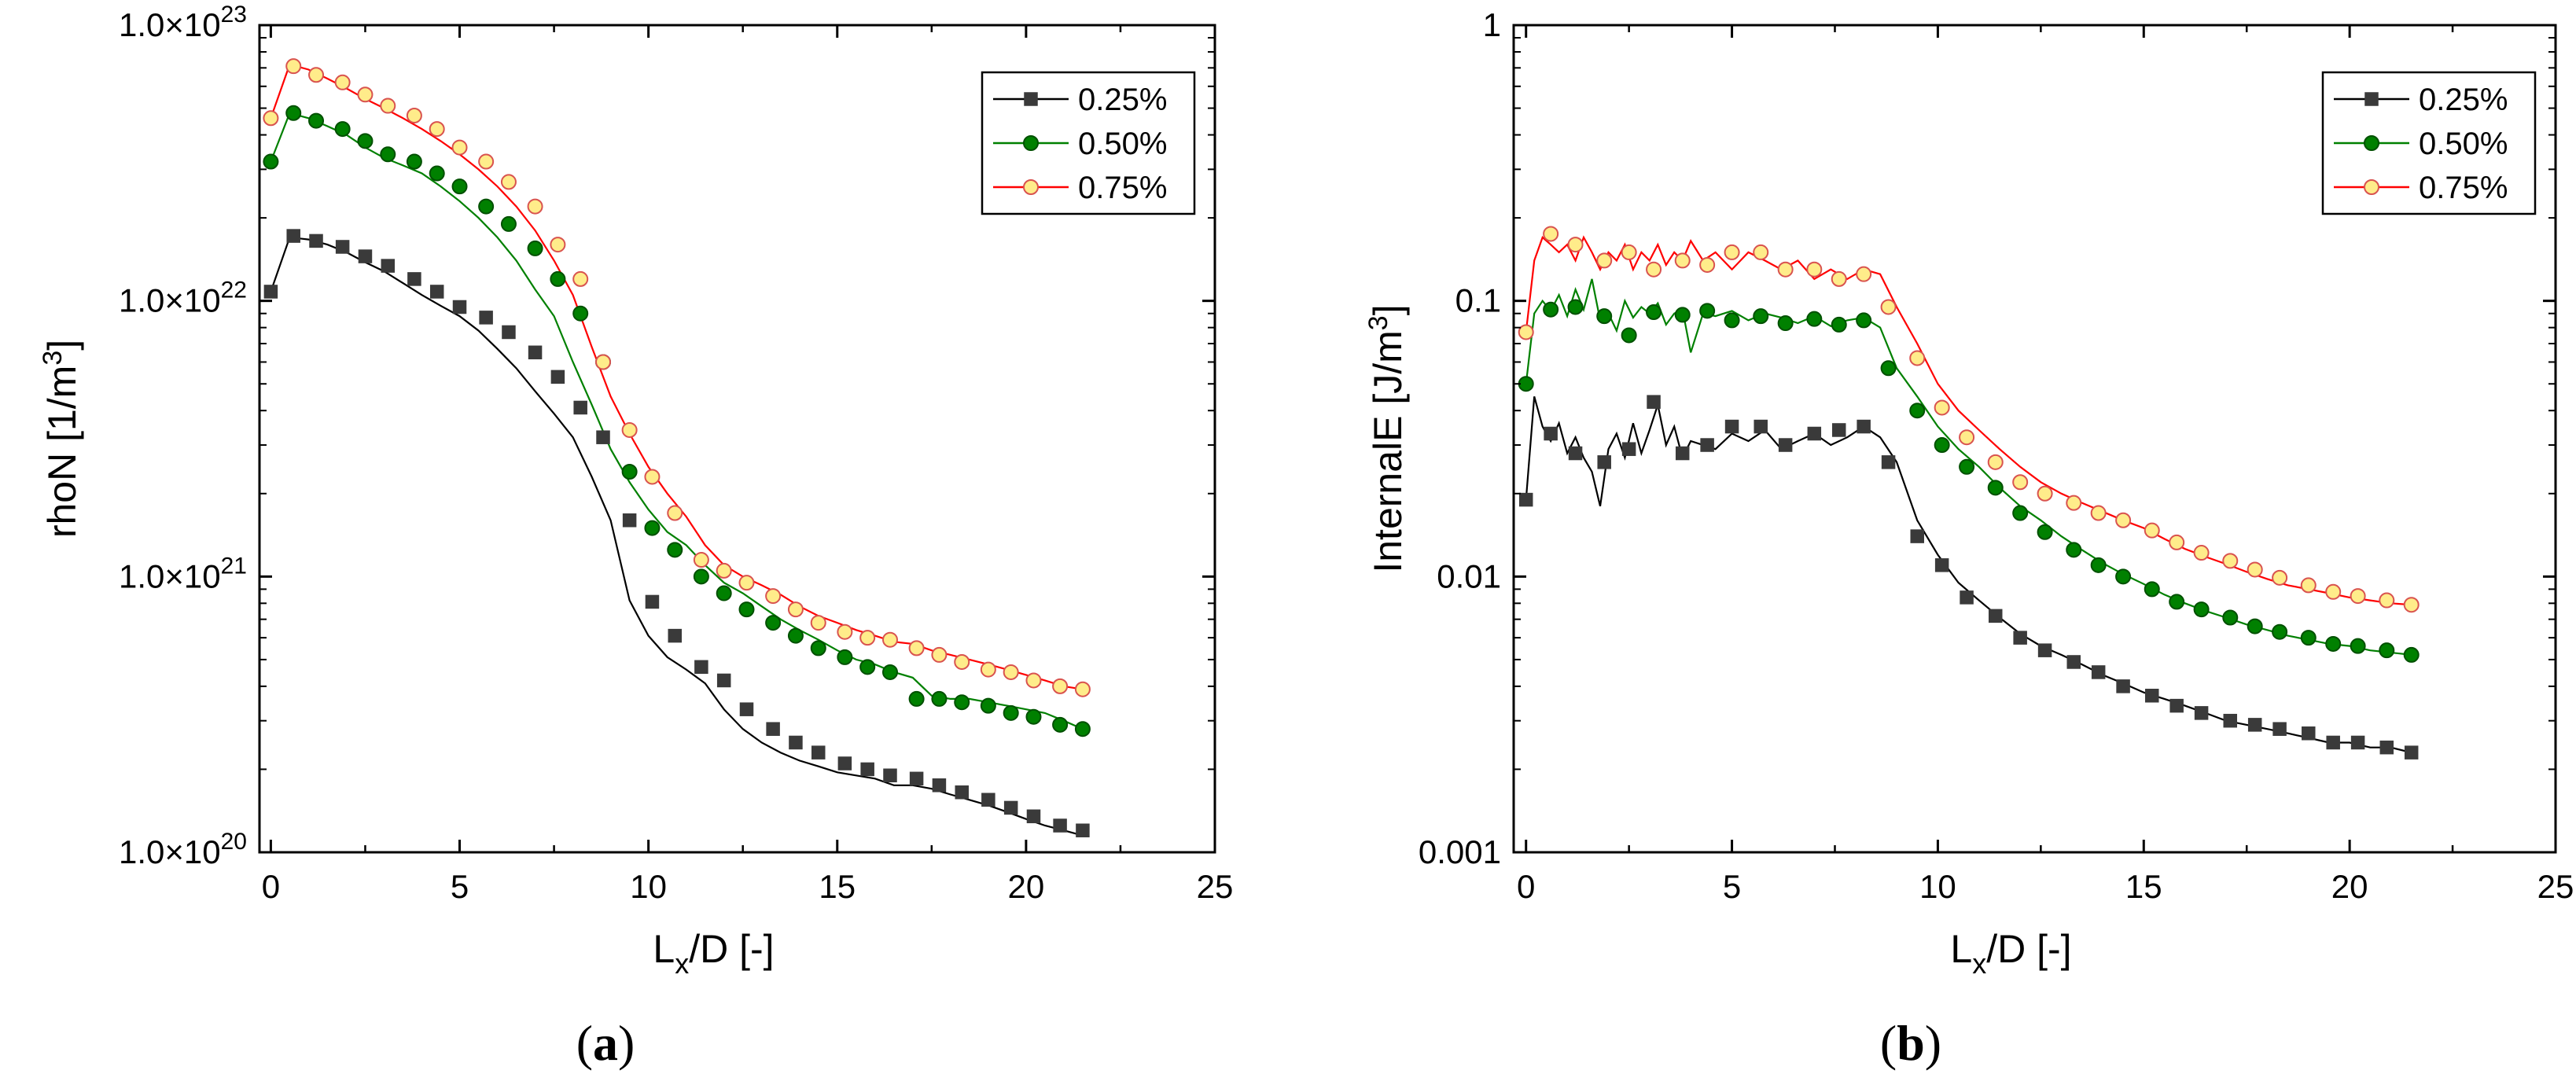 The width and height of the screenshot is (2576, 1085). Describe the element at coordinates (1478, 300) in the screenshot. I see `y-tick-label: 0.1` at that location.